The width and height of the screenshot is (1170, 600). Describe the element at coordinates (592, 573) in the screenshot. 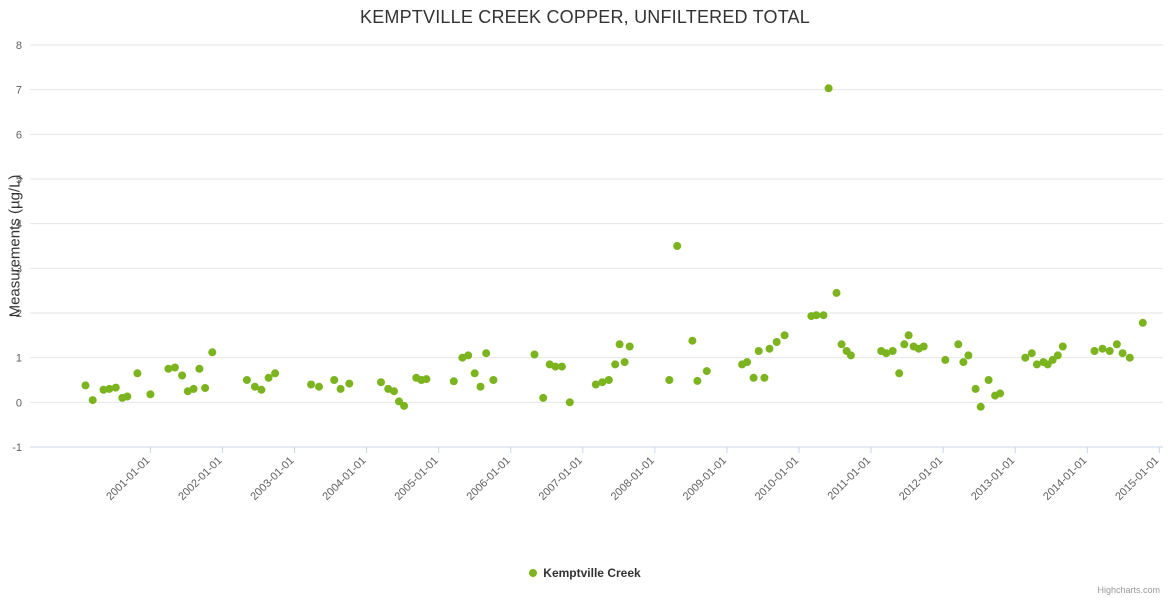

I see `legend-label: Kemptville Creek` at that location.